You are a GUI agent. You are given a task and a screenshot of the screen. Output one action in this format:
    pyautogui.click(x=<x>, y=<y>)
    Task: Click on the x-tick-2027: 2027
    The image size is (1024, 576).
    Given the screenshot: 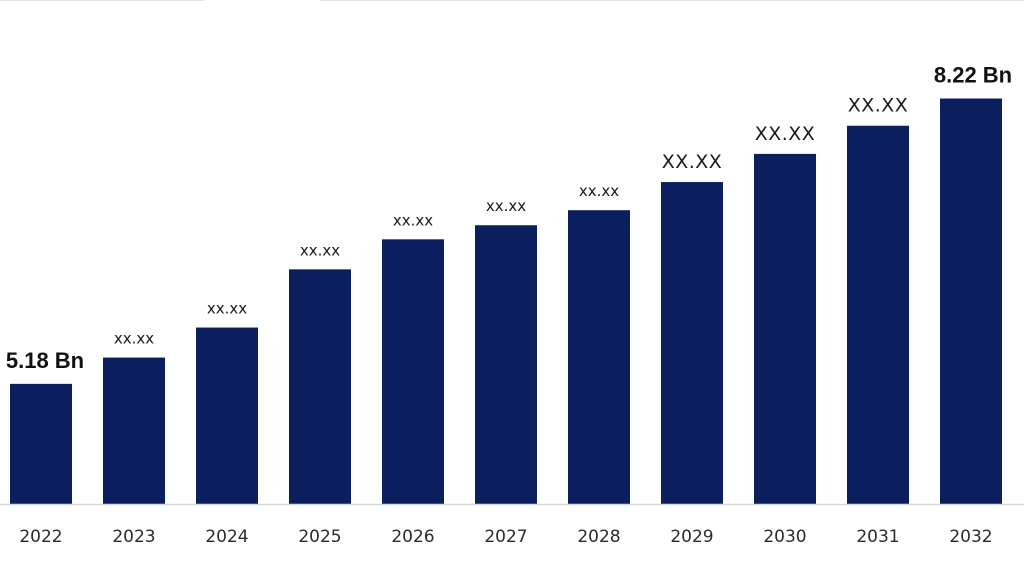 What is the action you would take?
    pyautogui.click(x=505, y=537)
    